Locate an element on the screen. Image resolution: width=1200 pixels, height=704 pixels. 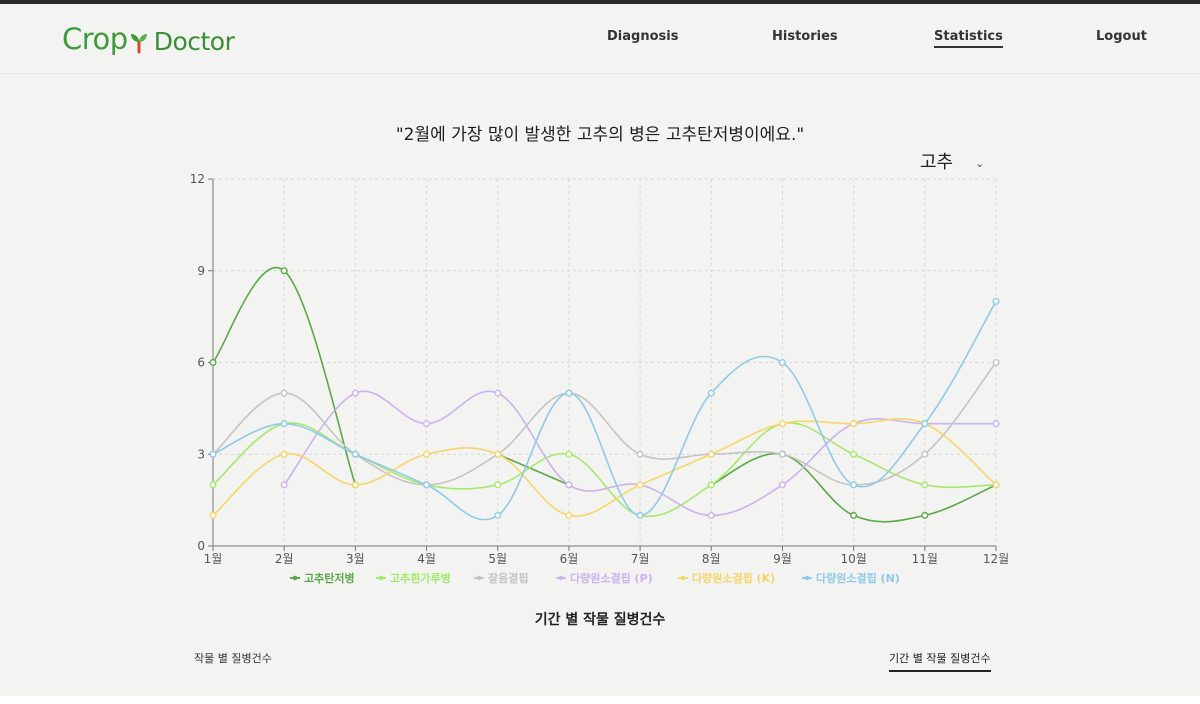
window-top-bar is located at coordinates (600, 2).